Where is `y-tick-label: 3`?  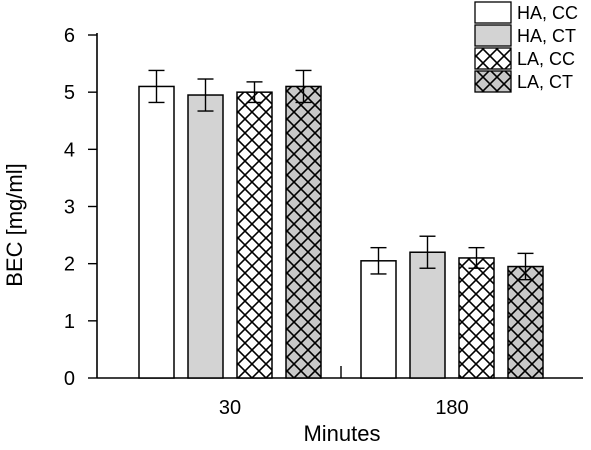 y-tick-label: 3 is located at coordinates (69, 208).